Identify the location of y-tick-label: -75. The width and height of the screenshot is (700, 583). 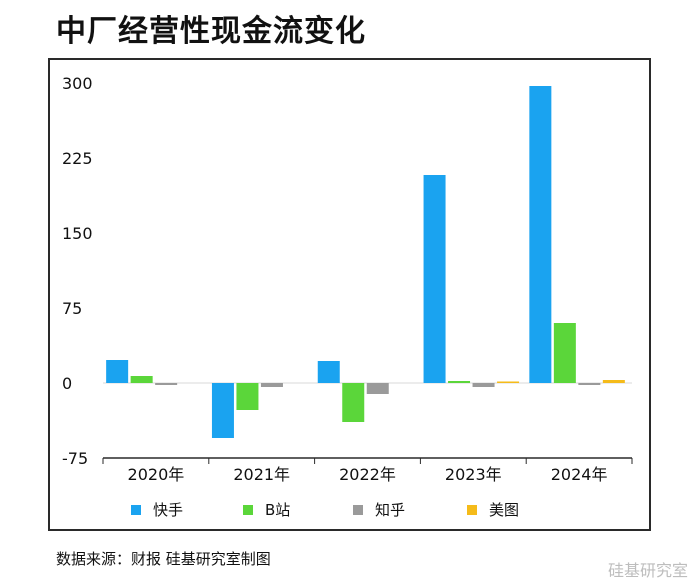
(75, 458).